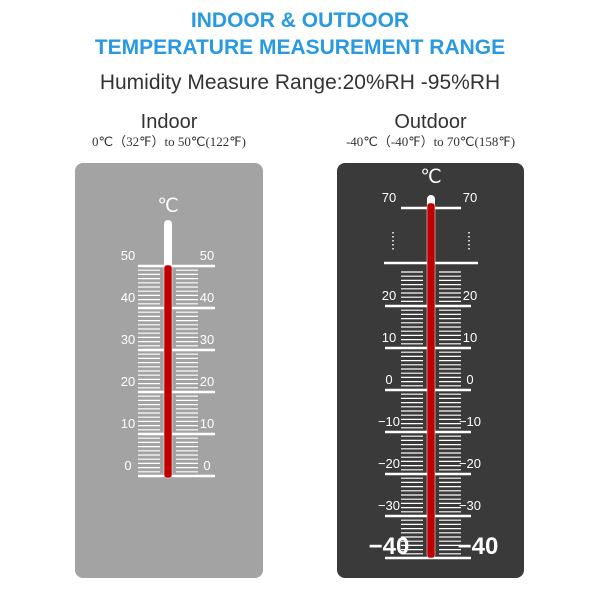 This screenshot has height=600, width=600. Describe the element at coordinates (430, 122) in the screenshot. I see `panel-label: Outdoor` at that location.